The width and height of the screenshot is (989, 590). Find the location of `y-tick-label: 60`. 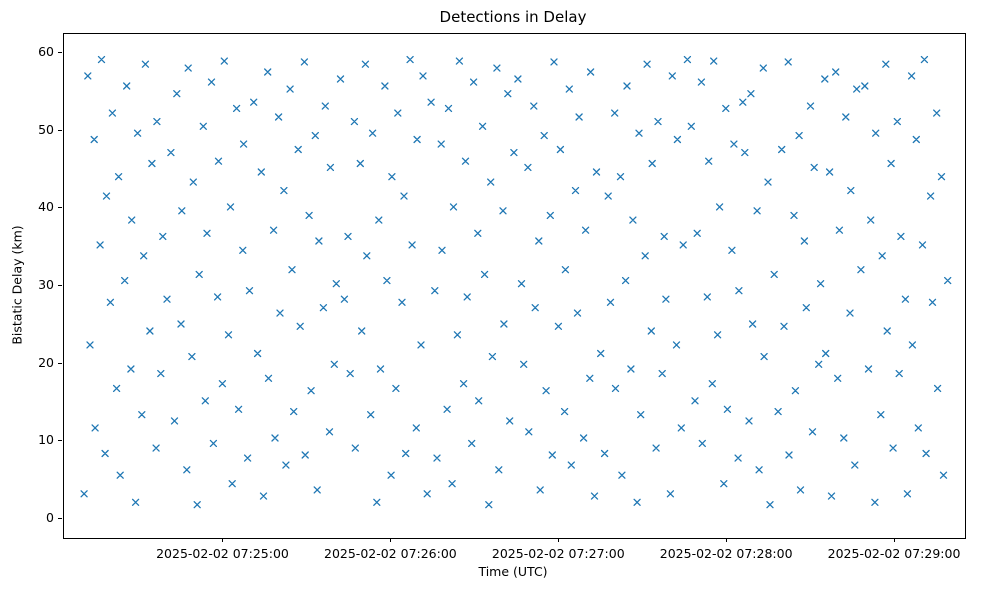

y-tick-label: 60 is located at coordinates (46, 52).